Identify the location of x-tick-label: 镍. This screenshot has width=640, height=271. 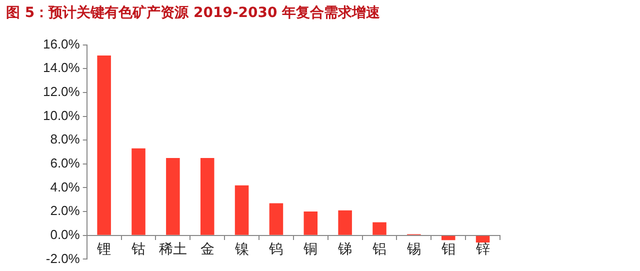
(241, 249).